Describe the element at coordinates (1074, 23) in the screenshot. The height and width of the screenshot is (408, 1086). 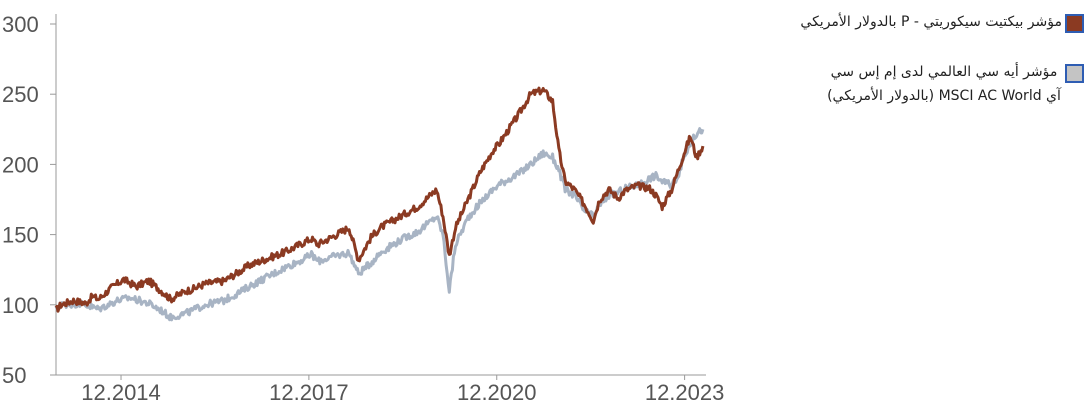
I see `legend-swatch-pictet-security` at that location.